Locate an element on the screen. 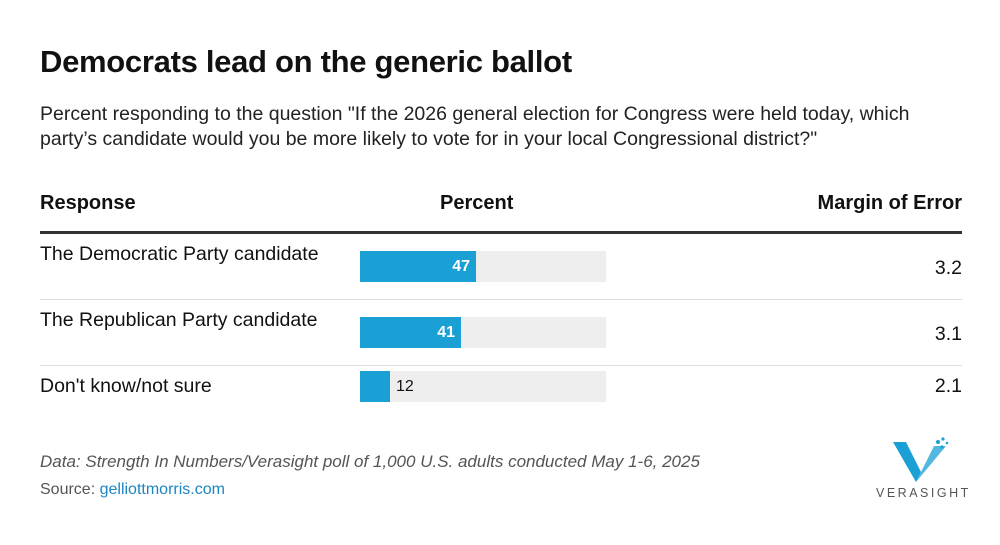 Image resolution: width=1000 pixels, height=545 pixels. chart-title: Democrats lead on the generic ballot is located at coordinates (306, 61).